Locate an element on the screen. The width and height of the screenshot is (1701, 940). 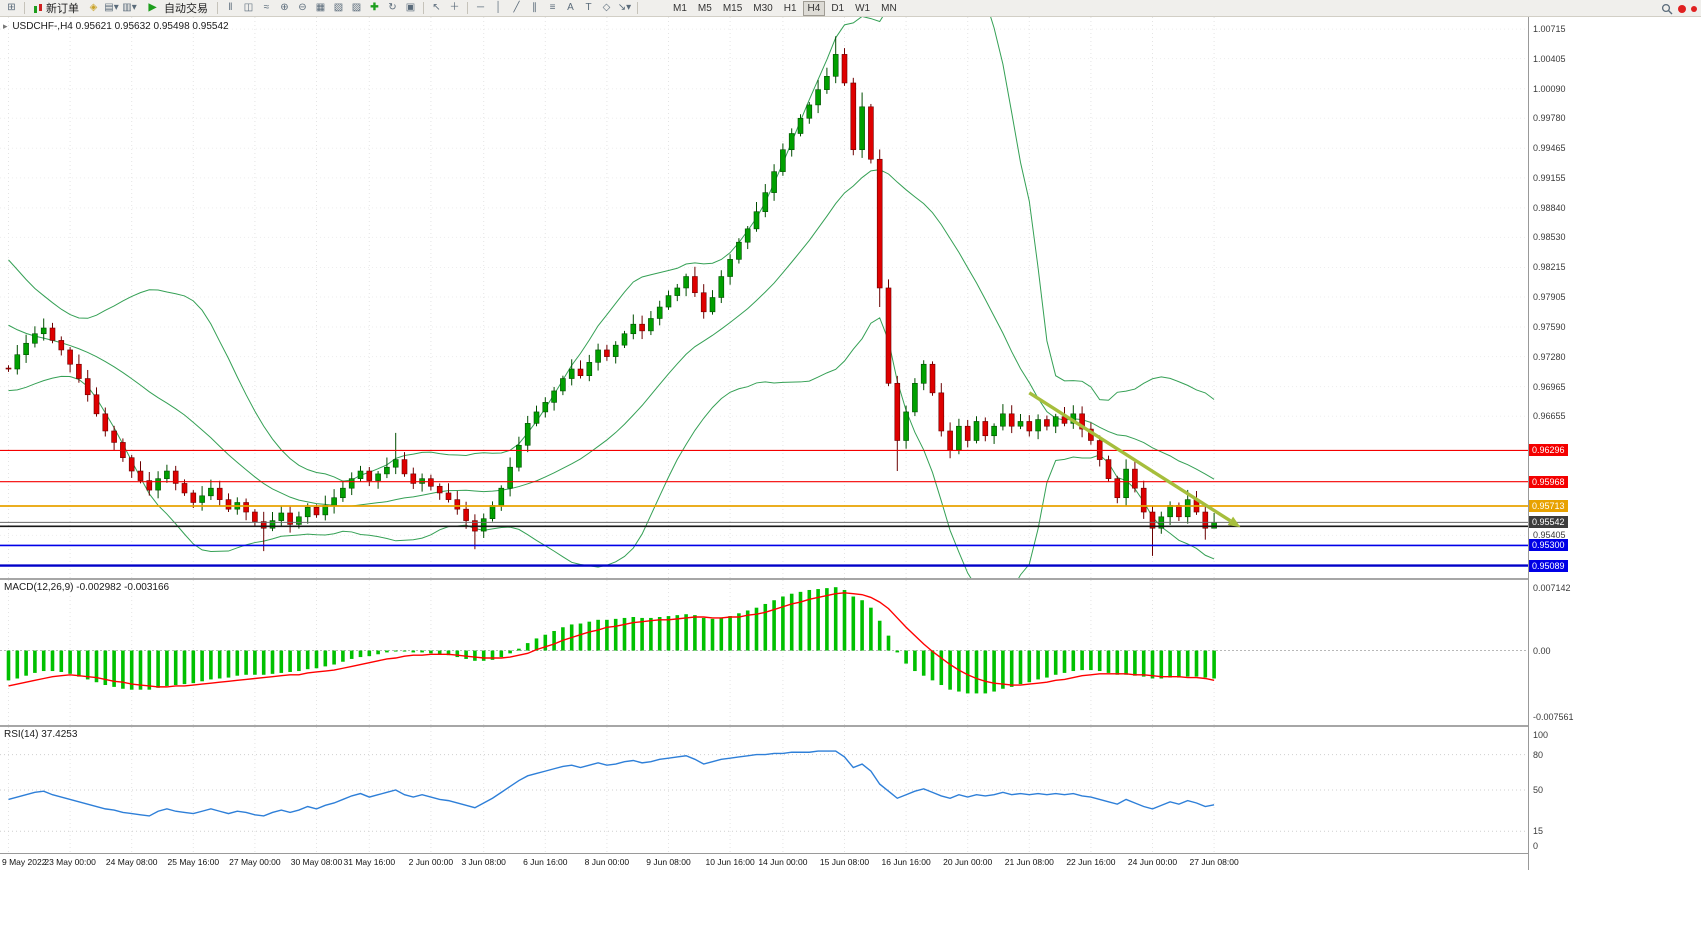
new-chart-icon: ⊞ is located at coordinates (11, 7).